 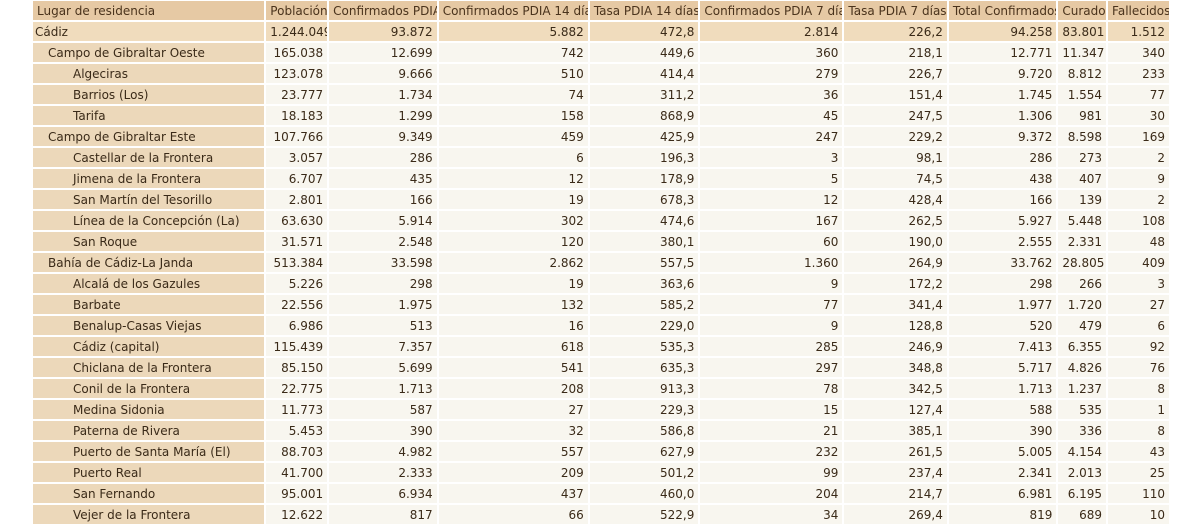 I want to click on row-value-cell: 285, so click(x=771, y=347).